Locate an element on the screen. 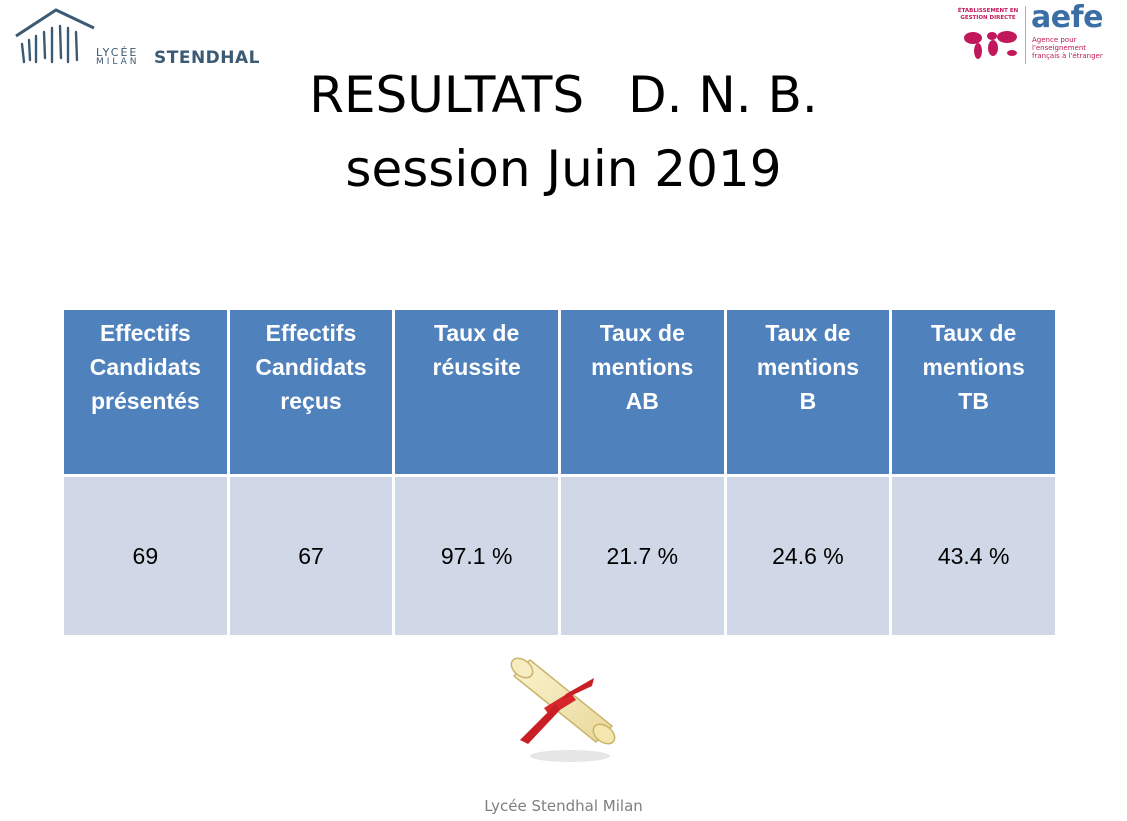 The height and width of the screenshot is (821, 1127). header-cell: Effectifs Candidats présentés is located at coordinates (145, 392).